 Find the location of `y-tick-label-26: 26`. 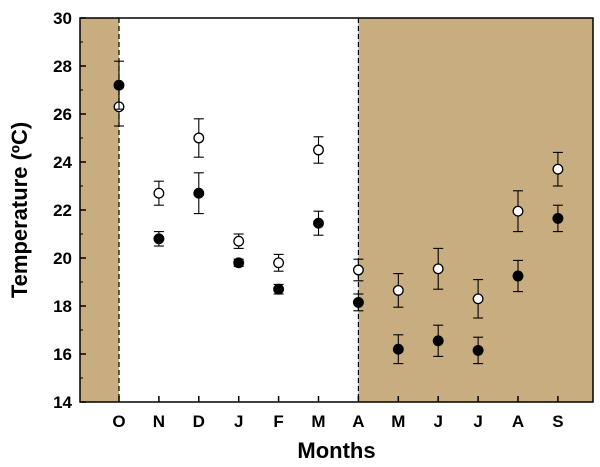

y-tick-label-26: 26 is located at coordinates (62, 114).